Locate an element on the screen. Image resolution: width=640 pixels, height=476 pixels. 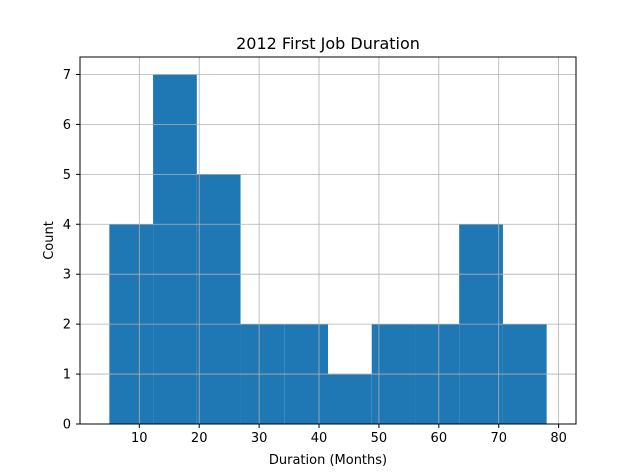
chart-title: 2012 First Job Duration is located at coordinates (328, 43).